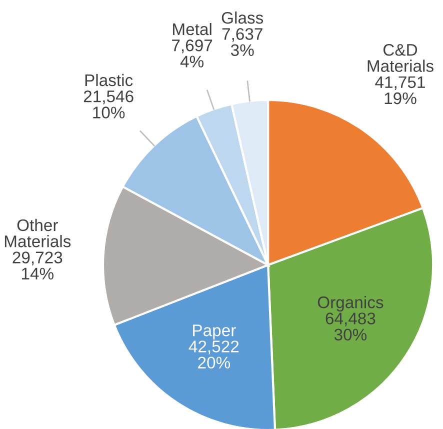 This screenshot has width=443, height=429. I want to click on data-label: 7,697 4%, so click(192, 54).